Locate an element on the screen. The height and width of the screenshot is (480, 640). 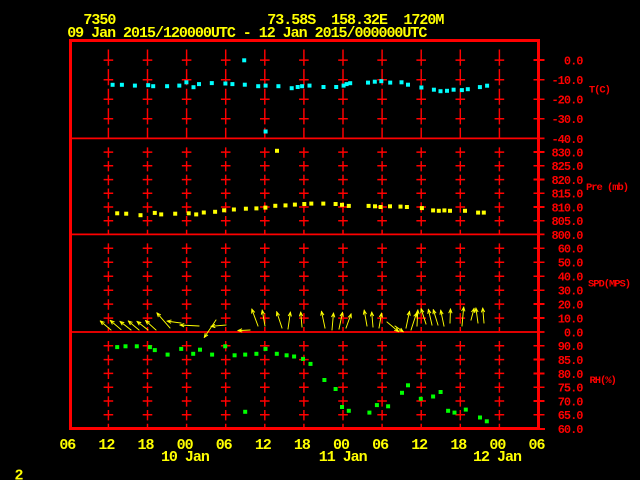
svg-text: 12 Jan is located at coordinates (497, 457).